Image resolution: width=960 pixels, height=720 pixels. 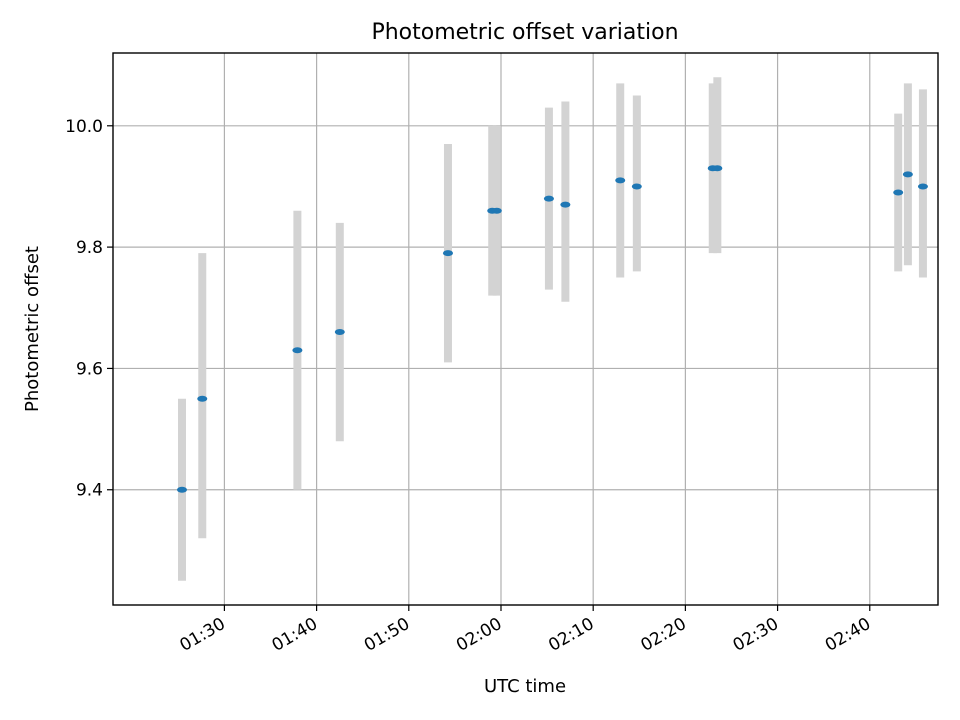 What do you see at coordinates (756, 635) in the screenshot?
I see `x-tick-label: 02:30` at bounding box center [756, 635].